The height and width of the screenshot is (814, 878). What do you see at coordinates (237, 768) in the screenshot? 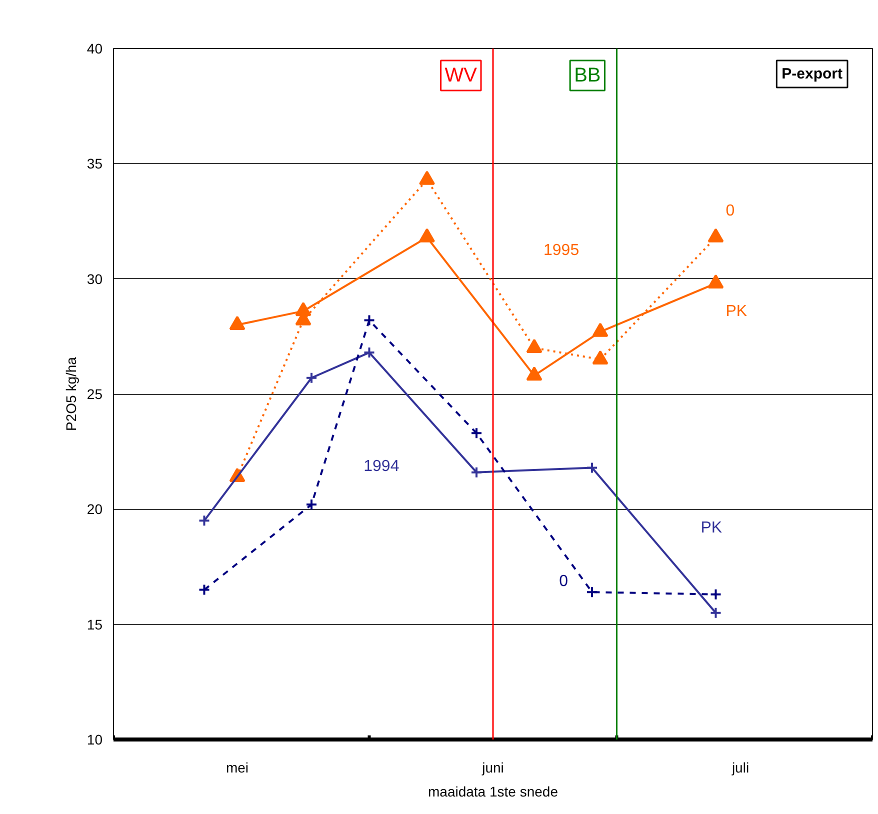
I see `x-tick-label: mei` at bounding box center [237, 768].